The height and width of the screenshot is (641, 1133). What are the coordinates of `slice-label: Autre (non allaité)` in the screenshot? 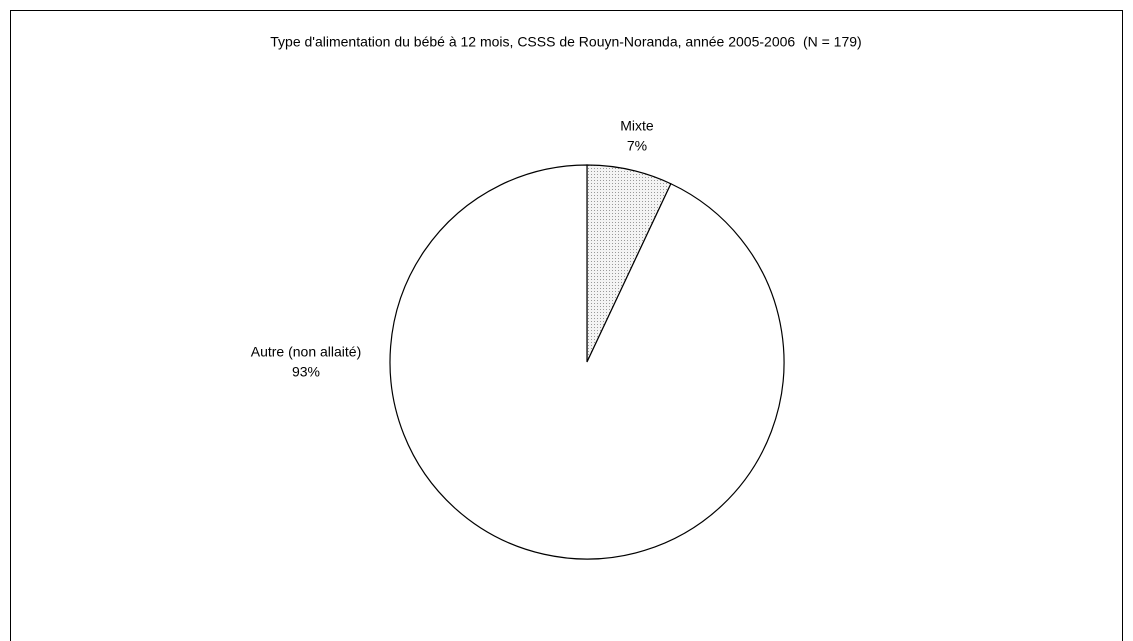 It's located at (306, 352).